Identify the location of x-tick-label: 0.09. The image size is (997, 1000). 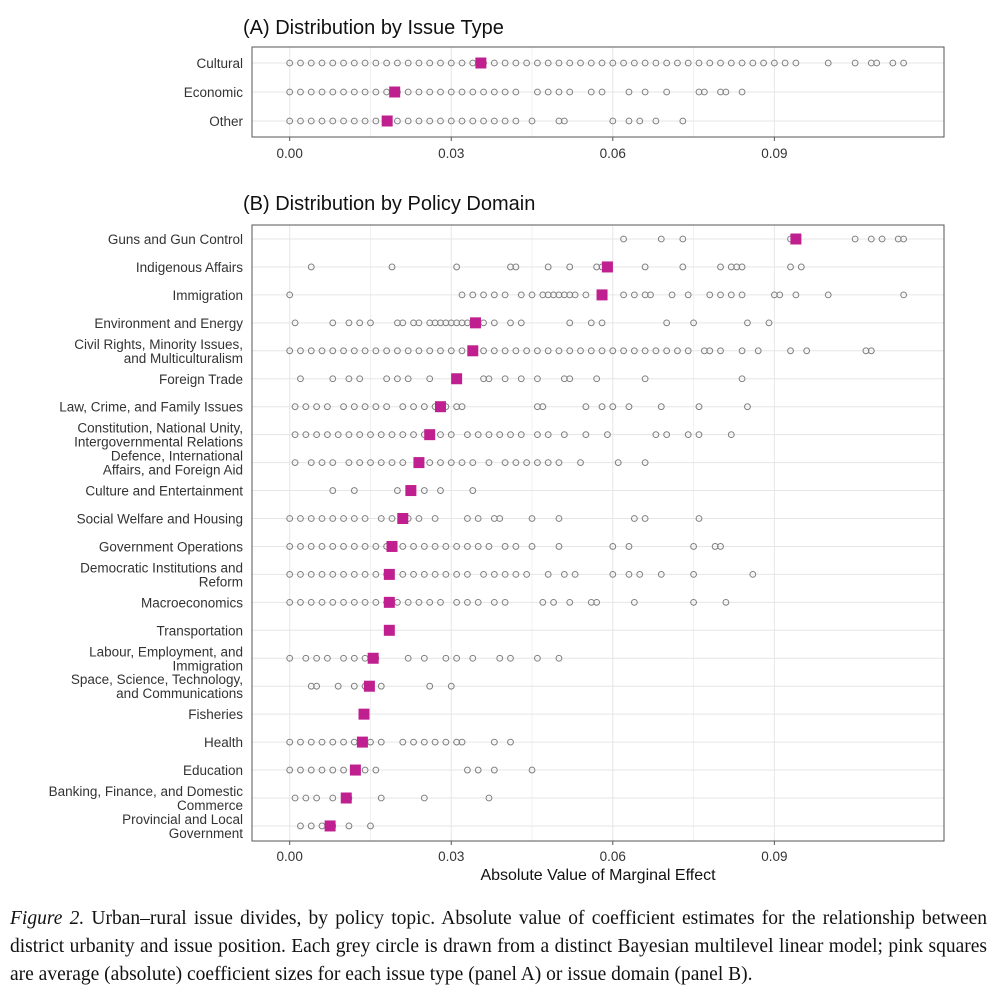
(774, 153).